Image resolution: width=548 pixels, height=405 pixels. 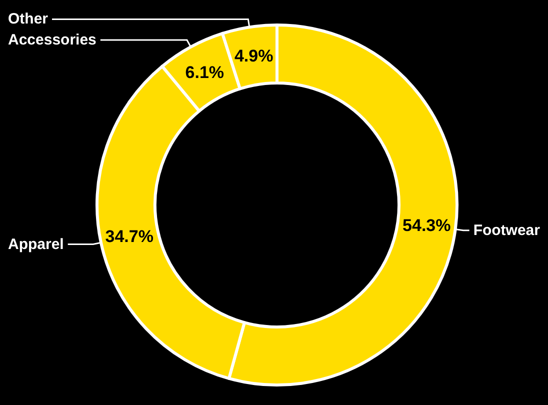 I want to click on slice-label: Other, so click(x=28, y=19).